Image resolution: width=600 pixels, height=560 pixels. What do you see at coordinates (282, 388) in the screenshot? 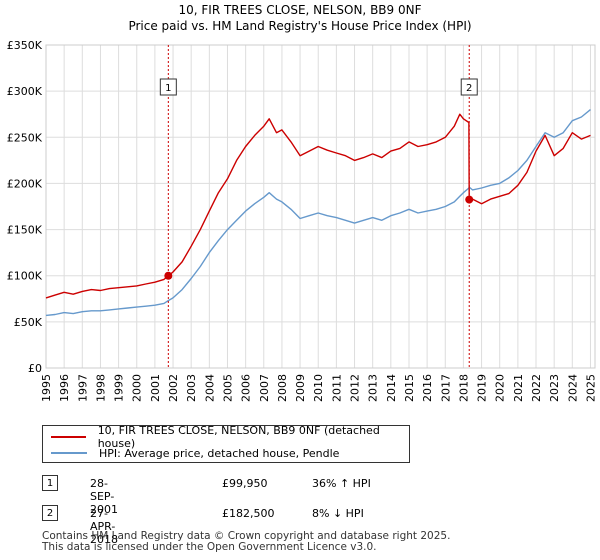
I see `x-tick-label: 2008` at bounding box center [282, 388].